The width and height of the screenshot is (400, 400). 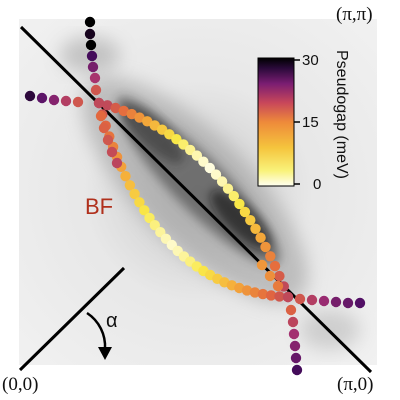 I want to click on colorbar: 30 15 0 Pseudogap (meV), so click(x=303, y=121).